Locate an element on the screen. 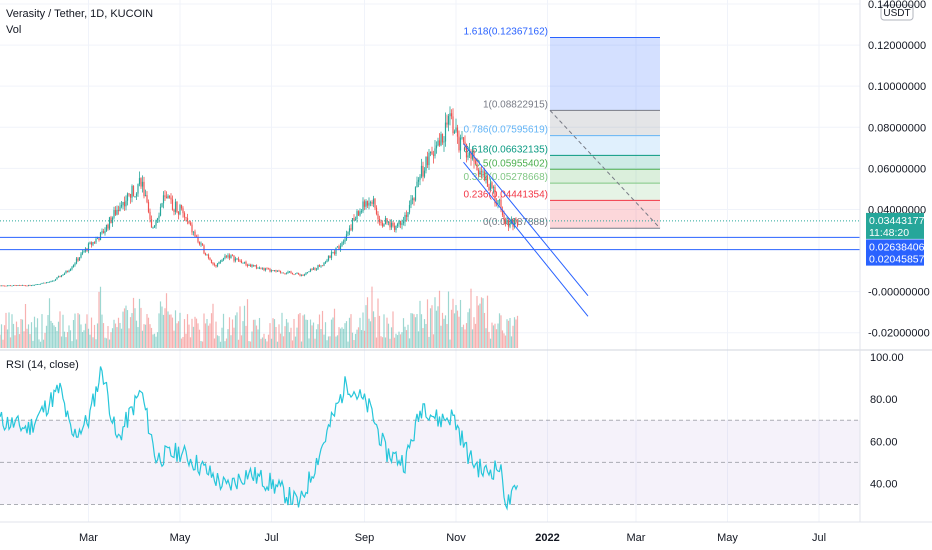 This screenshot has width=932, height=550. rsi-axis: 100.00 80.00 60.00 40.00 is located at coordinates (887, 421).